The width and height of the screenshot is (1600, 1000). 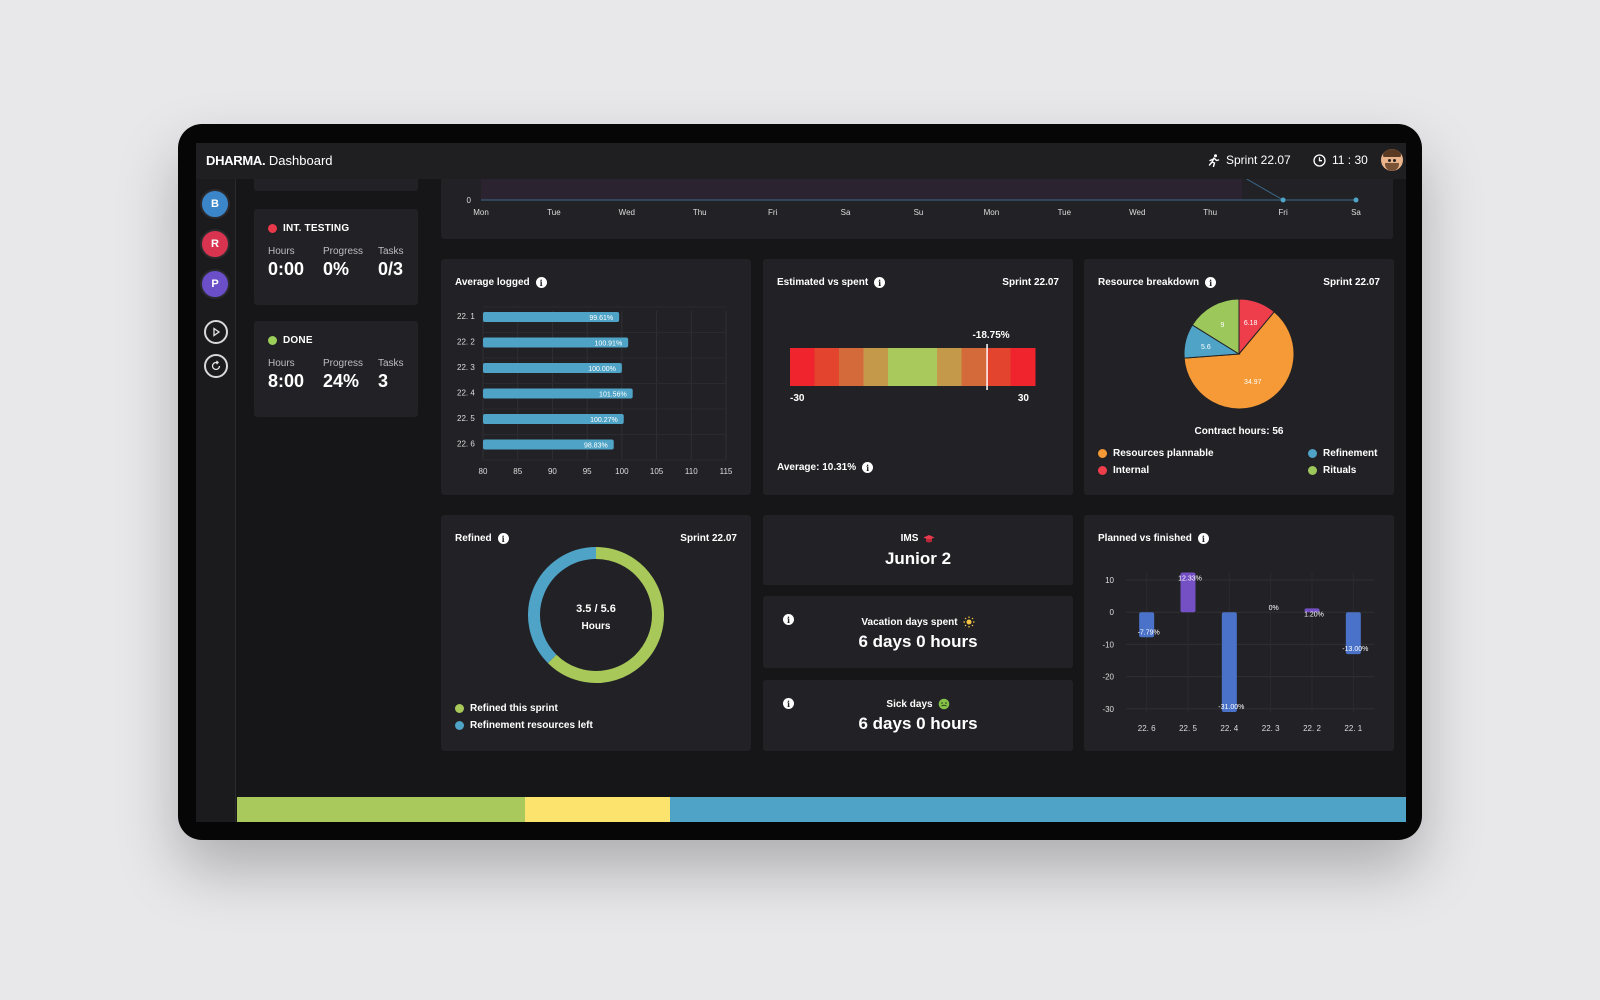 I want to click on gauge-min-label: -30, so click(x=797, y=398).